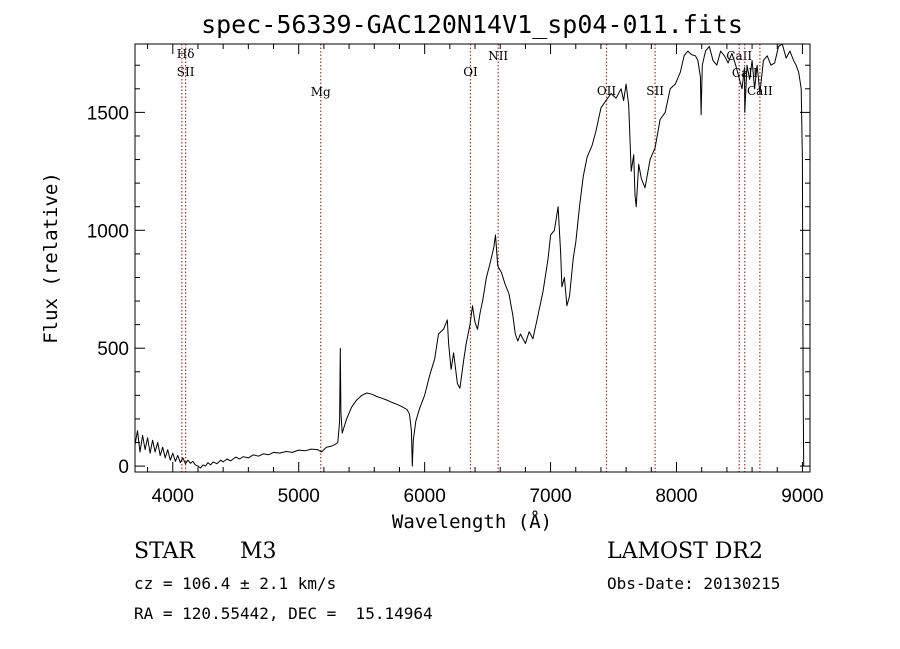  I want to click on object-class-label: STAR, so click(164, 551).